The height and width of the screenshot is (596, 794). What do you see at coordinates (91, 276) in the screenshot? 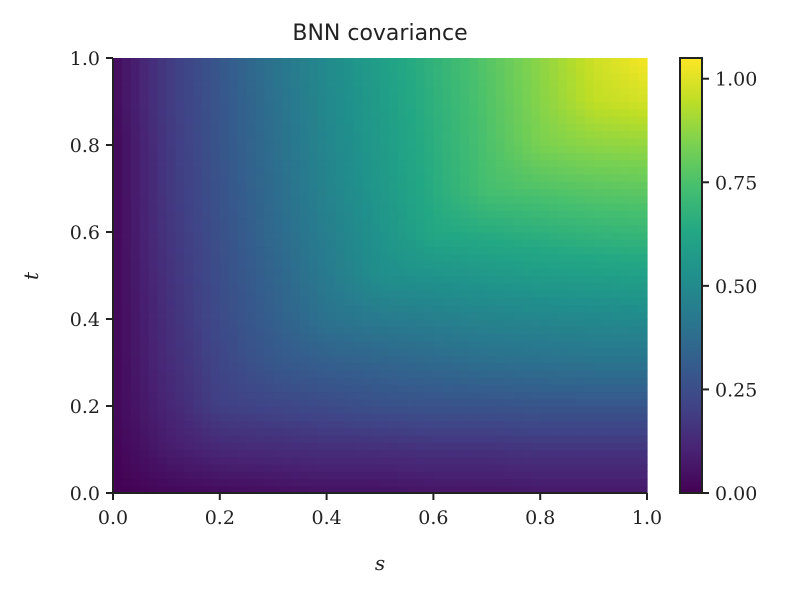
I see `y-ticks: 0.00.20.40.60.81.0` at bounding box center [91, 276].